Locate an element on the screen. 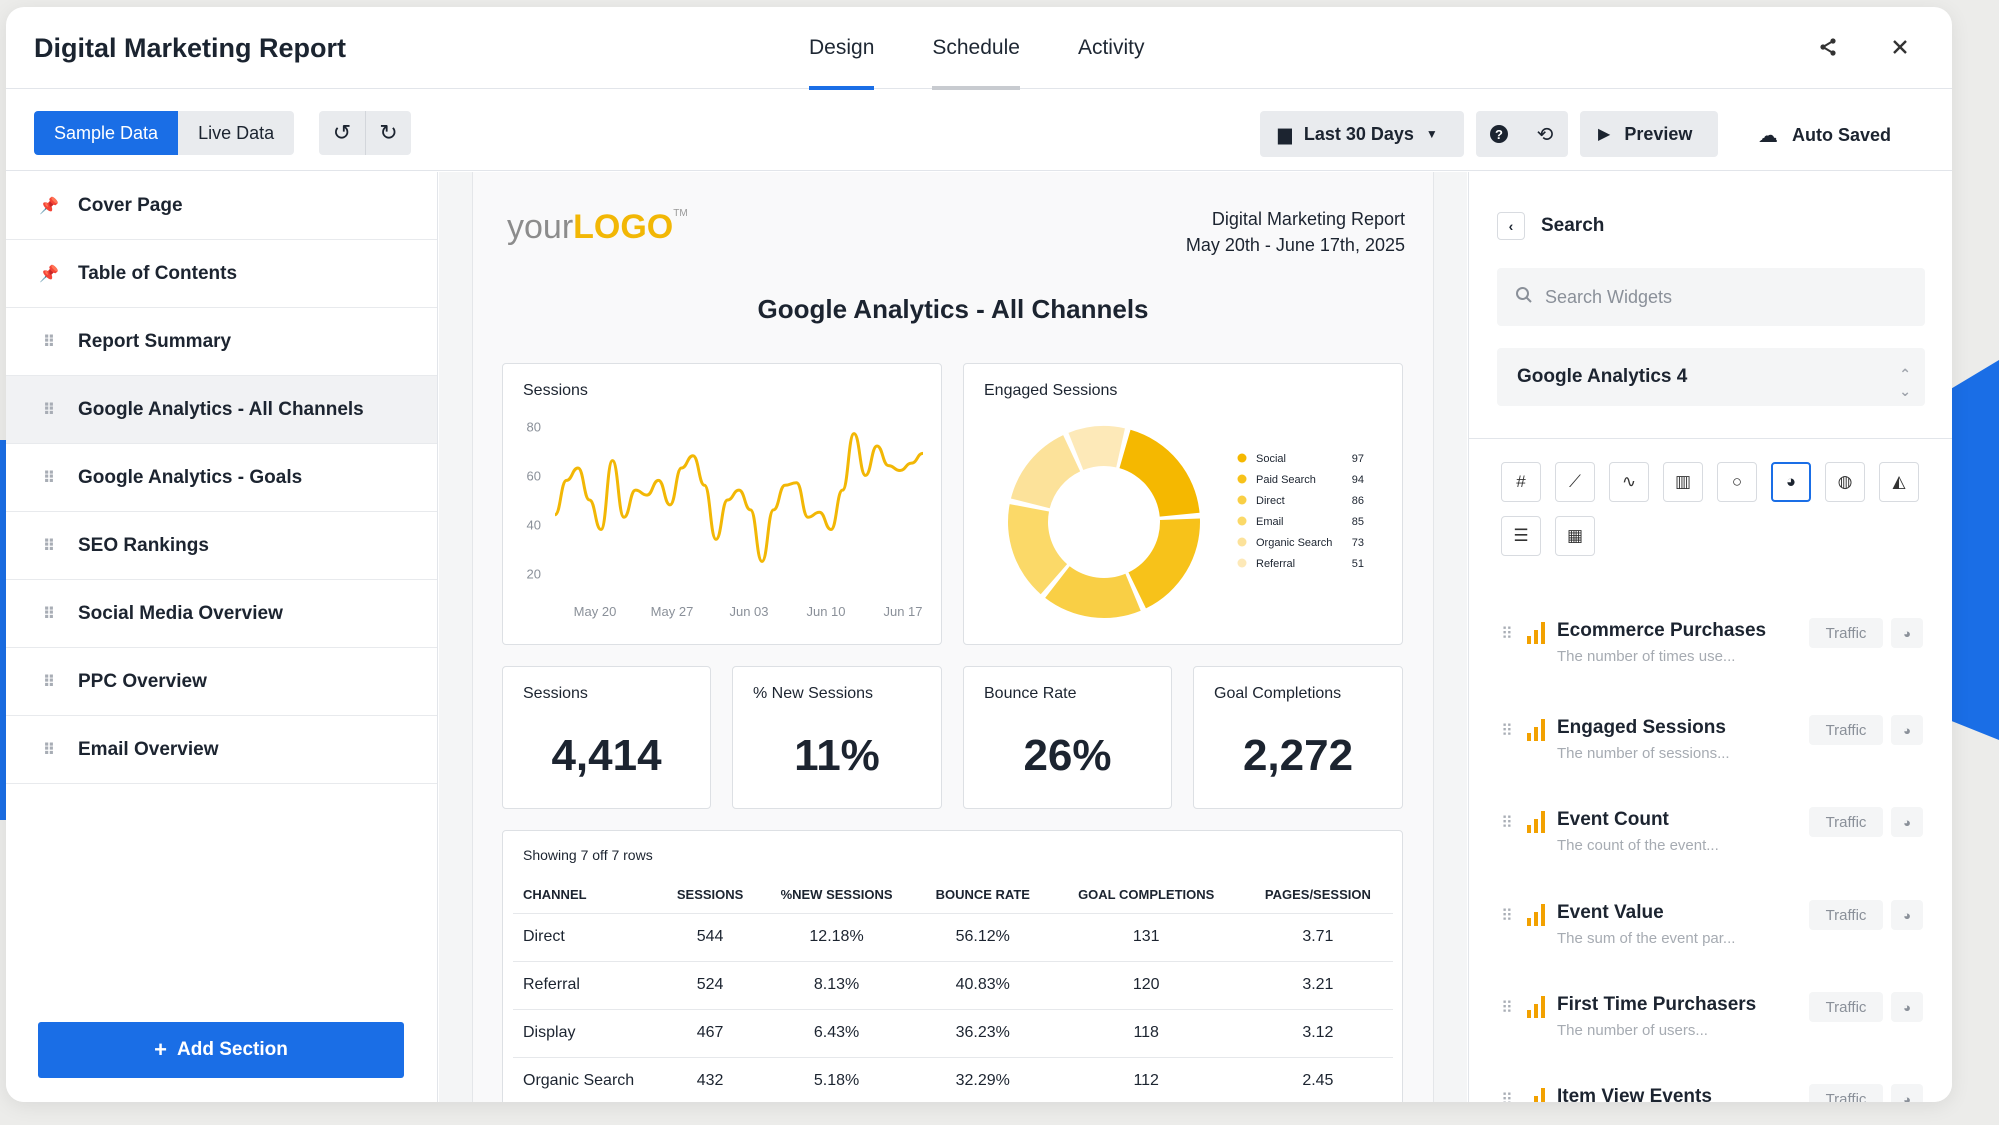 Image resolution: width=1999 pixels, height=1125 pixels. tab-activity: Activity is located at coordinates (1111, 47).